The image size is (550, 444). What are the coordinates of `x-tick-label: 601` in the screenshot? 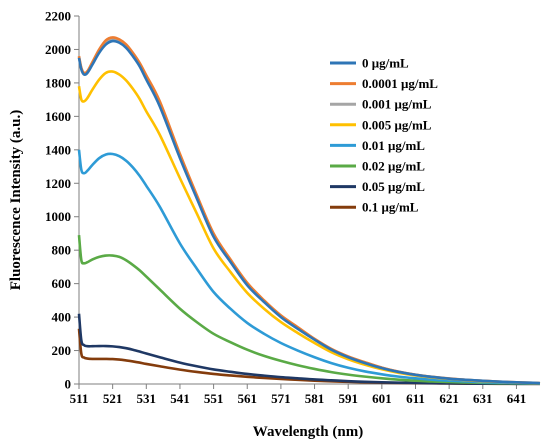 It's located at (382, 398).